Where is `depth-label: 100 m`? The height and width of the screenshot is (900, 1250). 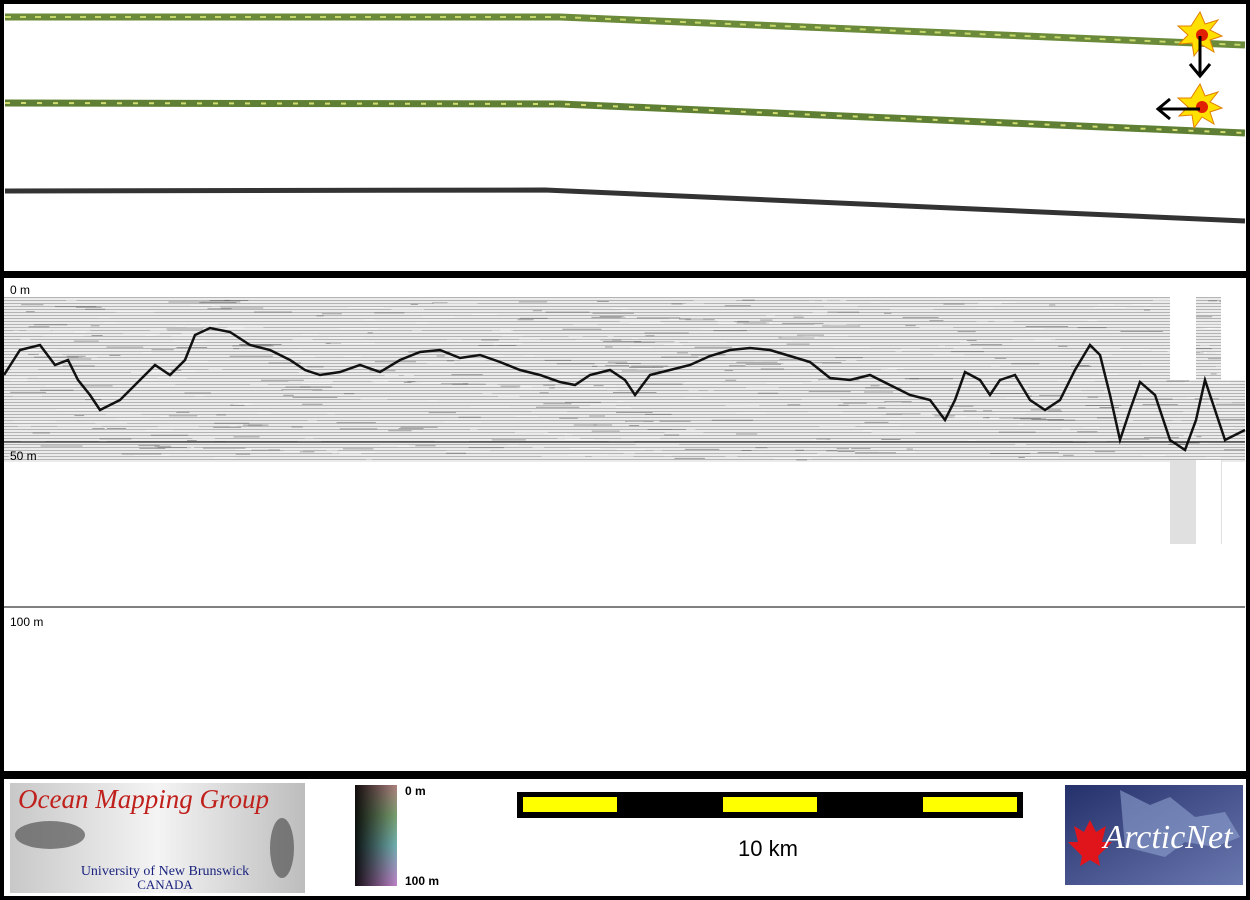 depth-label: 100 m is located at coordinates (26, 622).